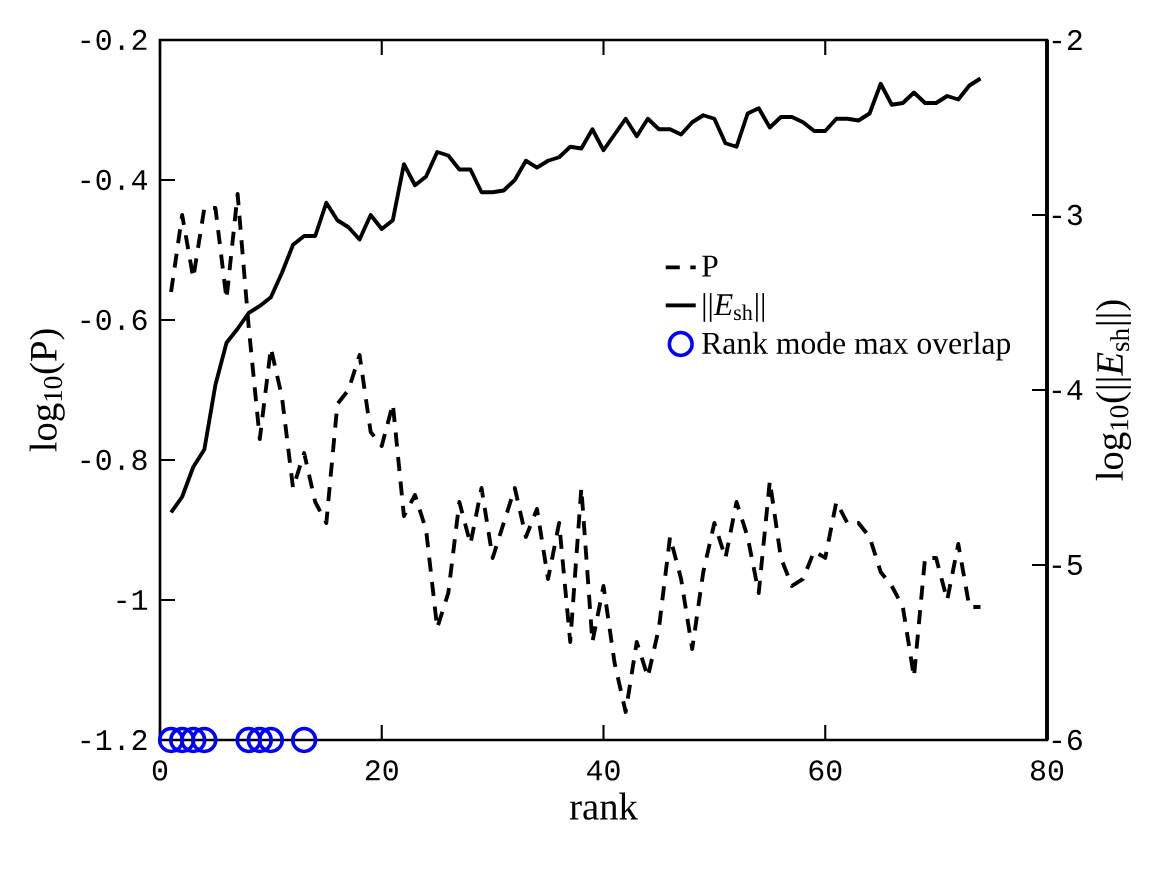 The width and height of the screenshot is (1167, 875). Describe the element at coordinates (1067, 740) in the screenshot. I see `y2-tick-label: -6` at that location.